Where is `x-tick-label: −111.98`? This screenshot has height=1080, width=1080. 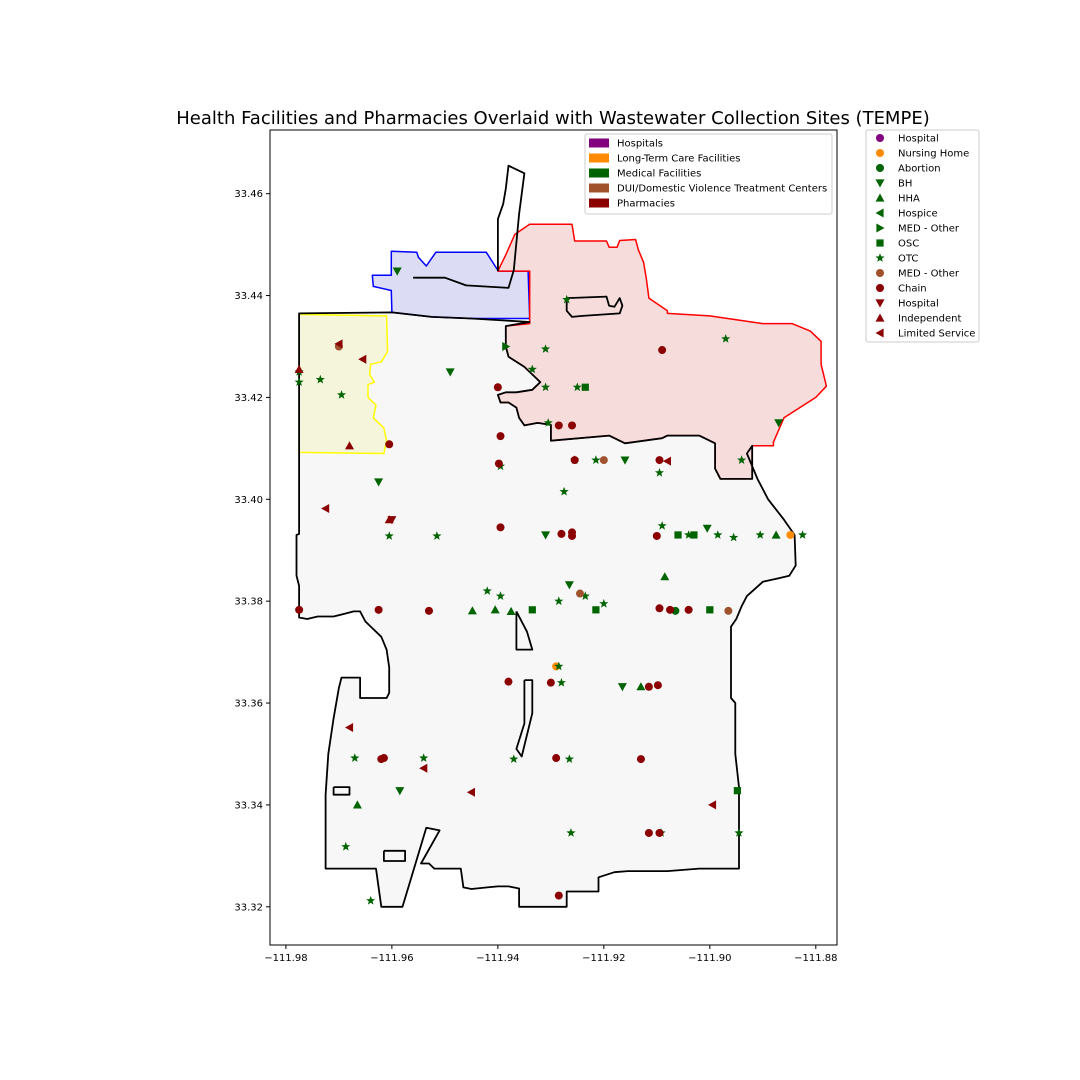
x-tick-label: −111.98 is located at coordinates (285, 958).